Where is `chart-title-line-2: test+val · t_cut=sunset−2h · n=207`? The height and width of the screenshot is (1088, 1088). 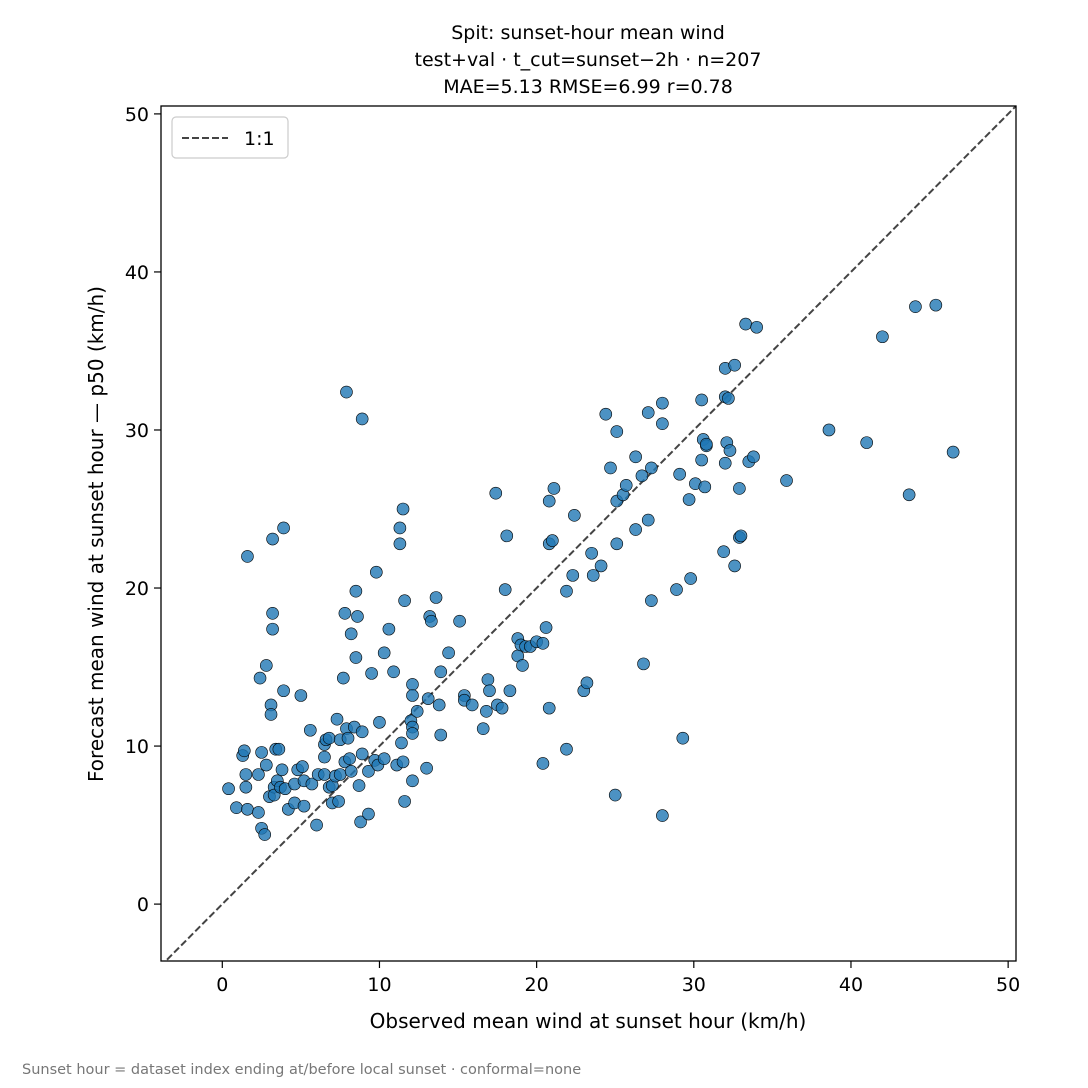 chart-title-line-2: test+val · t_cut=sunset−2h · n=207 is located at coordinates (588, 60).